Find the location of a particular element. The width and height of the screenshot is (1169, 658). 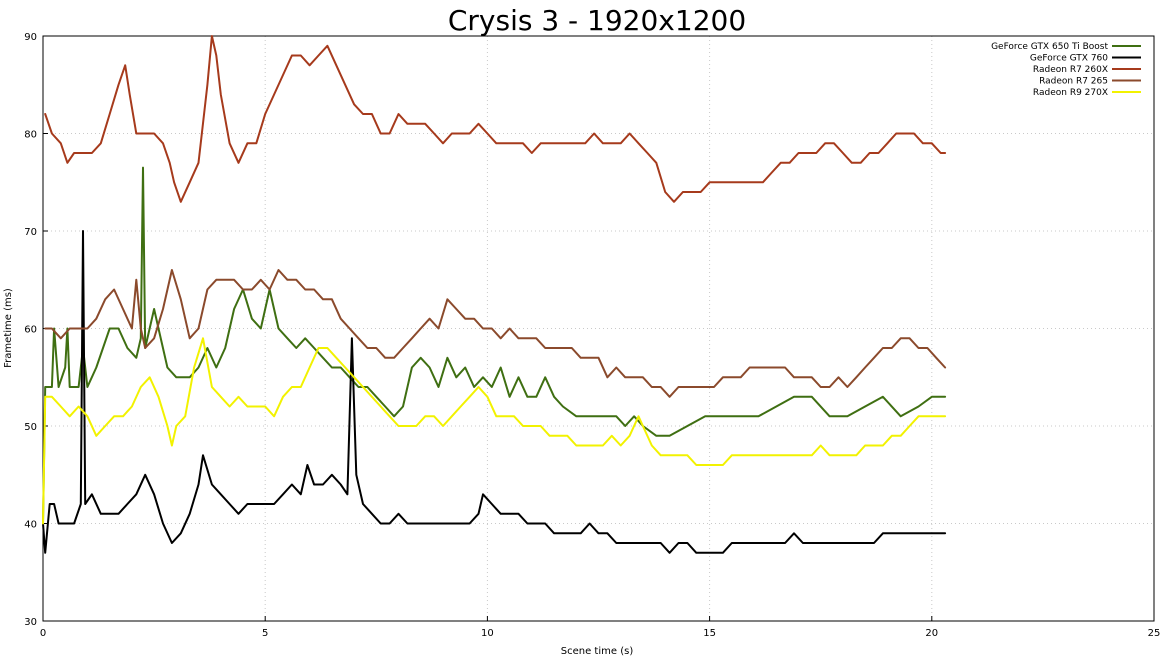

x-tick-label: 15 is located at coordinates (709, 633).